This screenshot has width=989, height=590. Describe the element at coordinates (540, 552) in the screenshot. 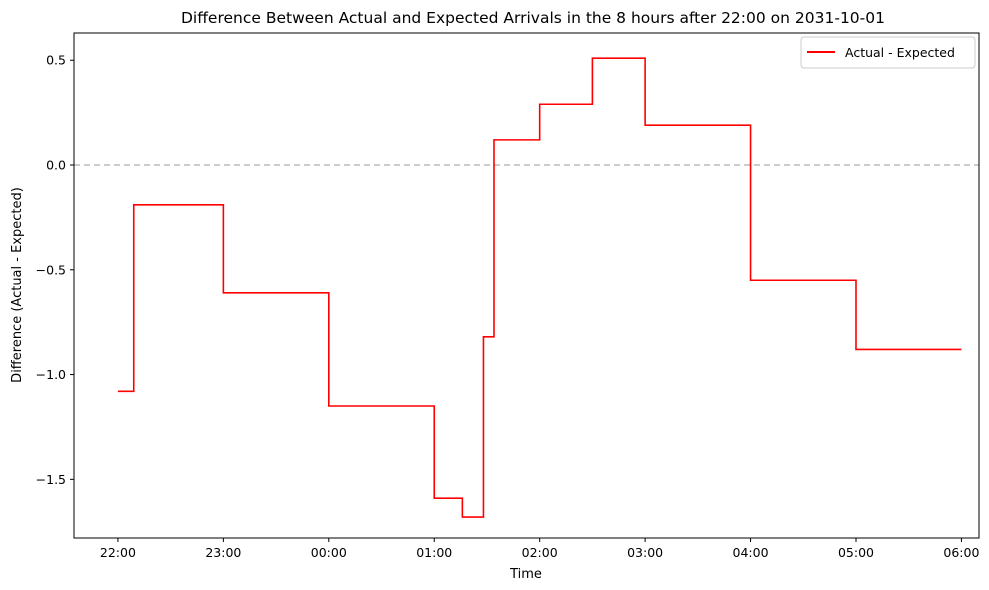

I see `x-tick-label: 02:00` at that location.